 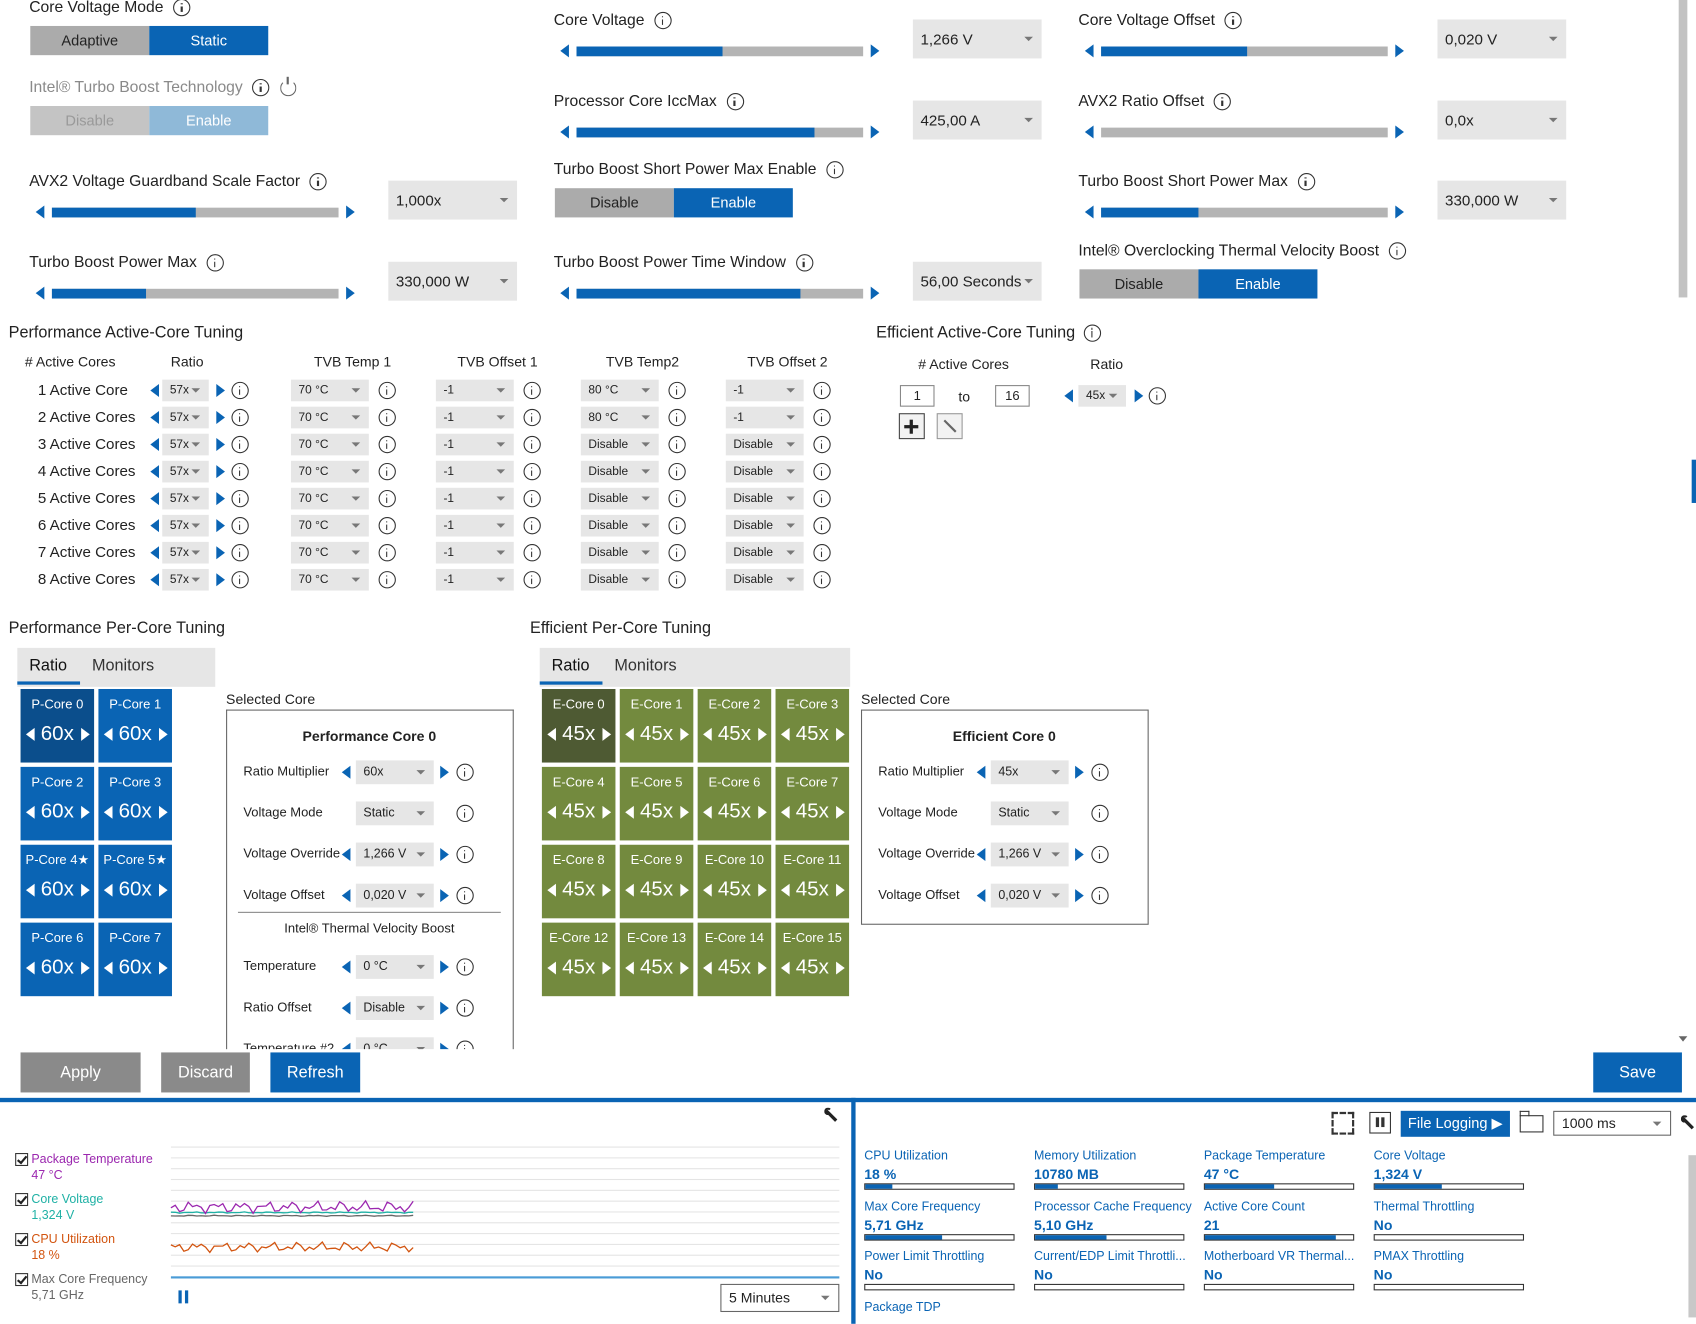 What do you see at coordinates (734, 881) in the screenshot?
I see `core-tile: E-Core 10 45x` at bounding box center [734, 881].